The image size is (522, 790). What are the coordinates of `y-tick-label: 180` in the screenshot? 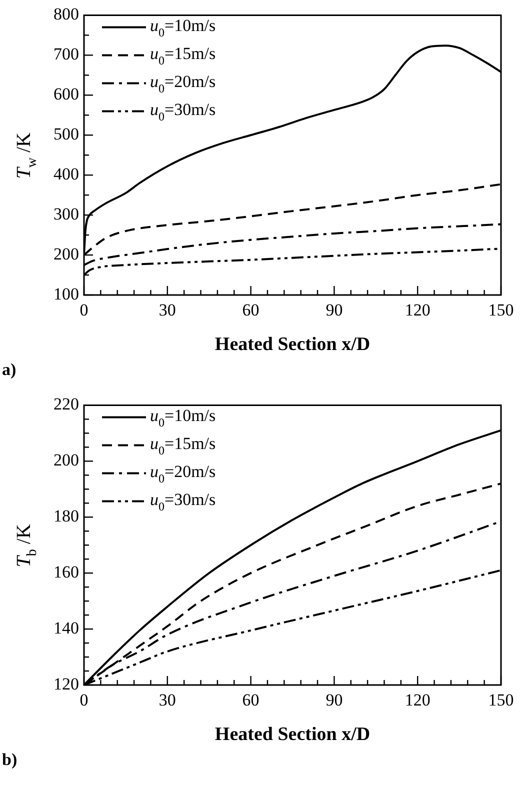 It's located at (66, 516).